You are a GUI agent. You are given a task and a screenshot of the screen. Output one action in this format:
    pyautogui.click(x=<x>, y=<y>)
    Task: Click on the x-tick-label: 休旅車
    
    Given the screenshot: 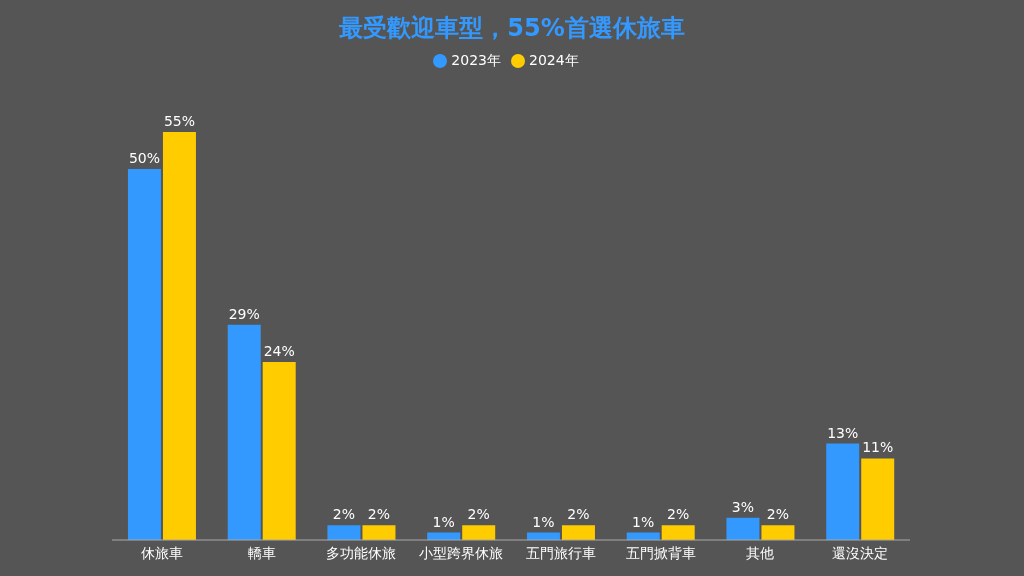 What is the action you would take?
    pyautogui.click(x=161, y=552)
    